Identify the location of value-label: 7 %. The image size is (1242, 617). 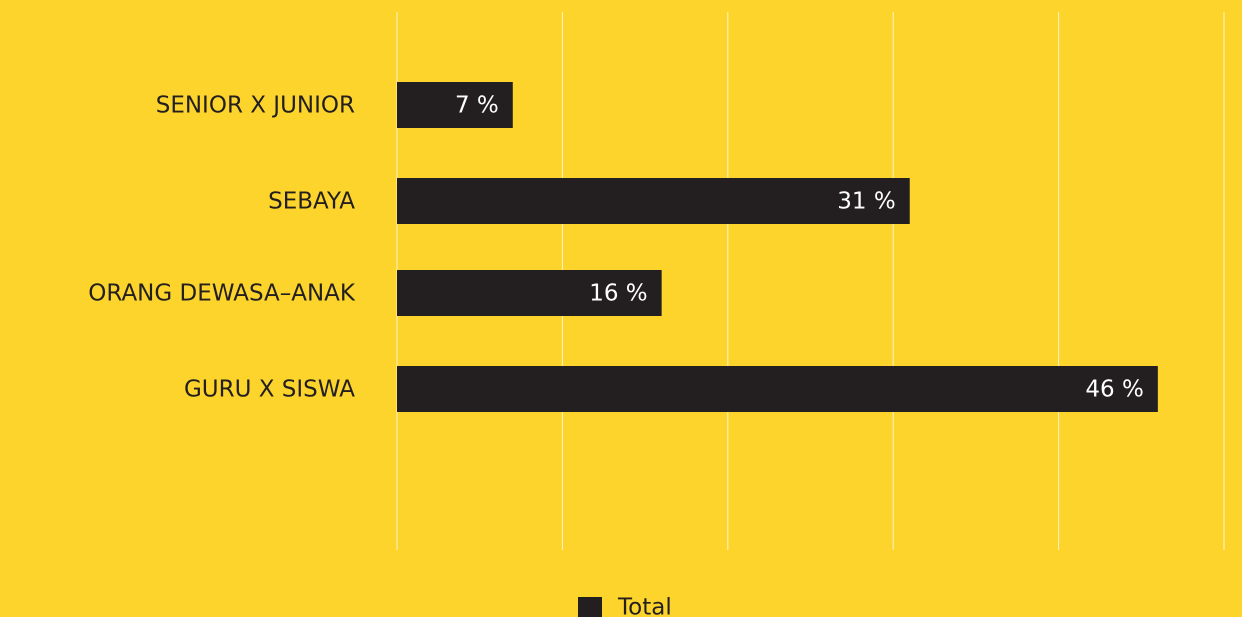
(477, 106).